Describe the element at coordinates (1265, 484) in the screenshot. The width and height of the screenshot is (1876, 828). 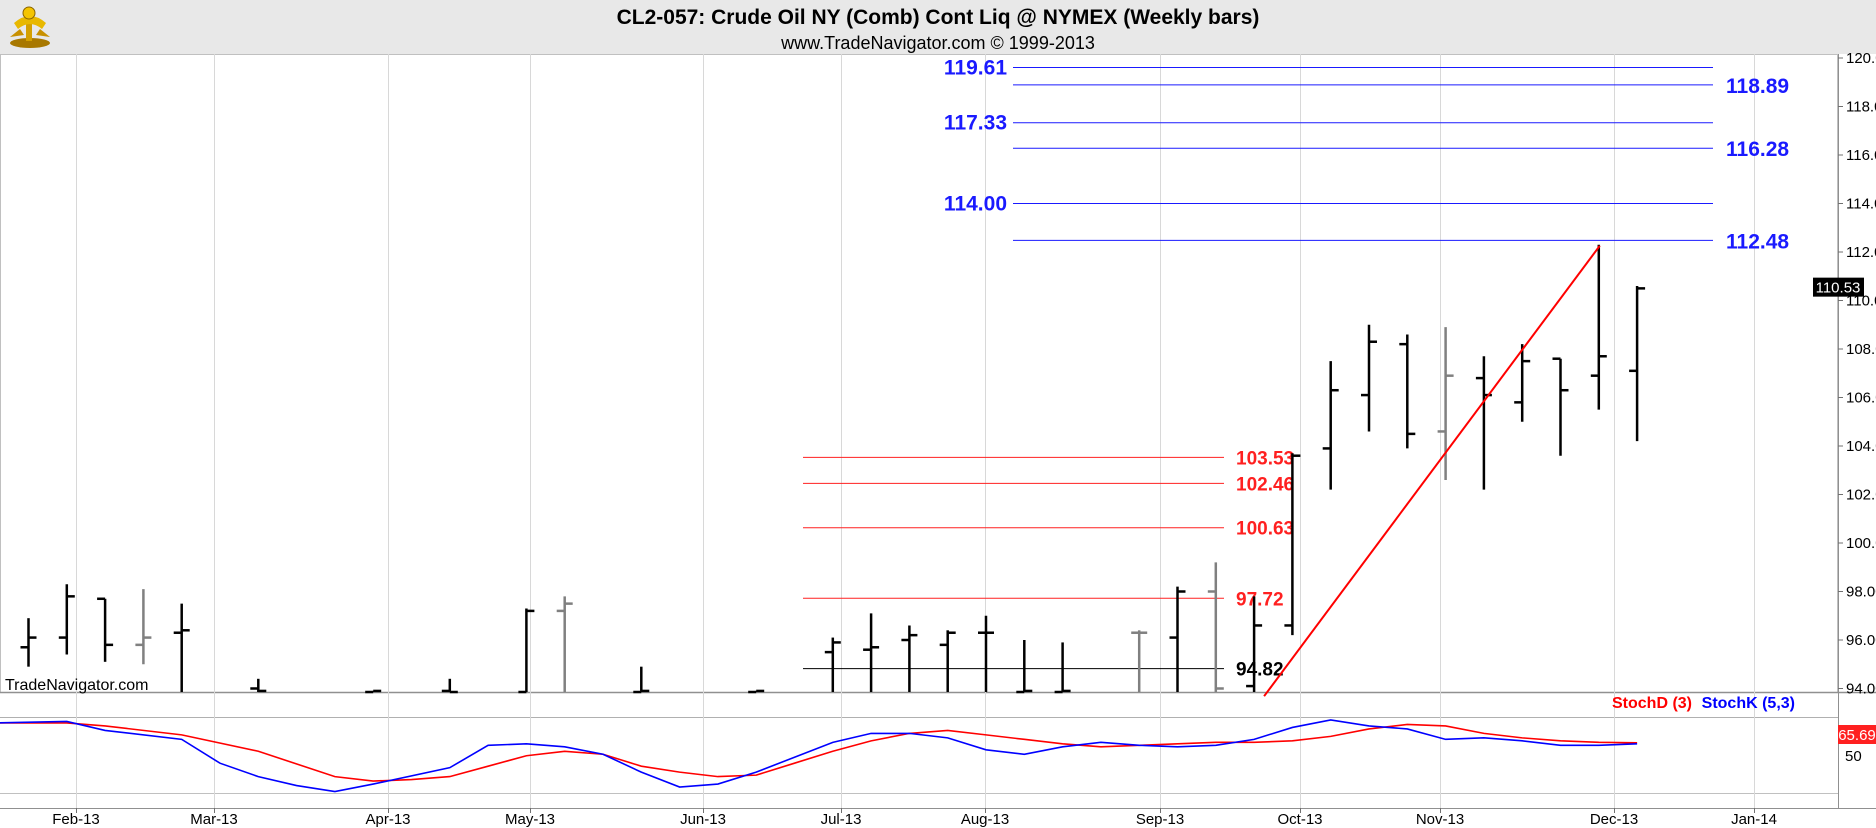
I see `fib-label-red: 102.46` at that location.